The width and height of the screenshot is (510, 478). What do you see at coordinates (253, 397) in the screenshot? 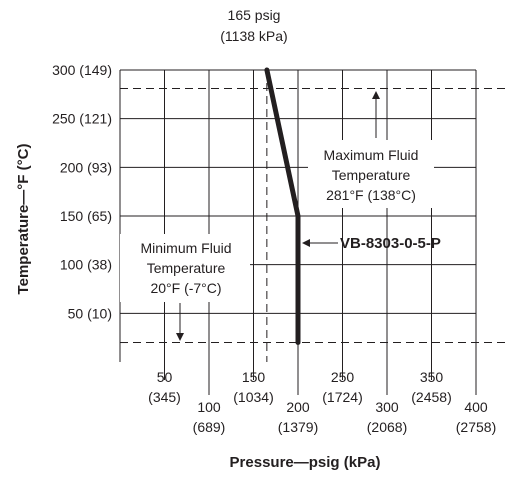
I see `x-tick-label-kpa-150: (1034)` at bounding box center [253, 397].